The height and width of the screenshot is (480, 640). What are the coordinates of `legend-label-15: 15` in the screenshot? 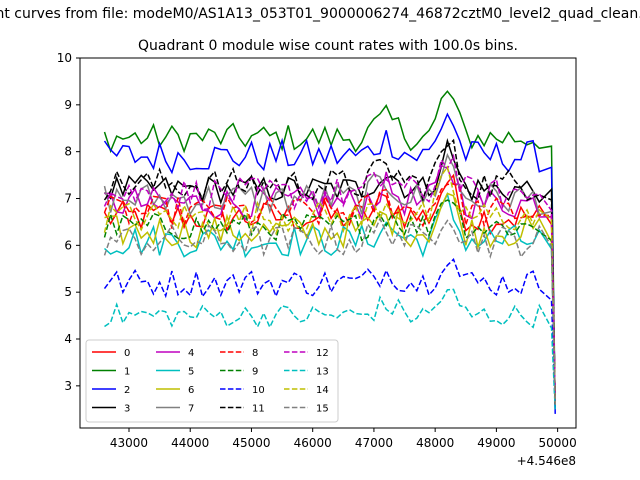 It's located at (322, 409).